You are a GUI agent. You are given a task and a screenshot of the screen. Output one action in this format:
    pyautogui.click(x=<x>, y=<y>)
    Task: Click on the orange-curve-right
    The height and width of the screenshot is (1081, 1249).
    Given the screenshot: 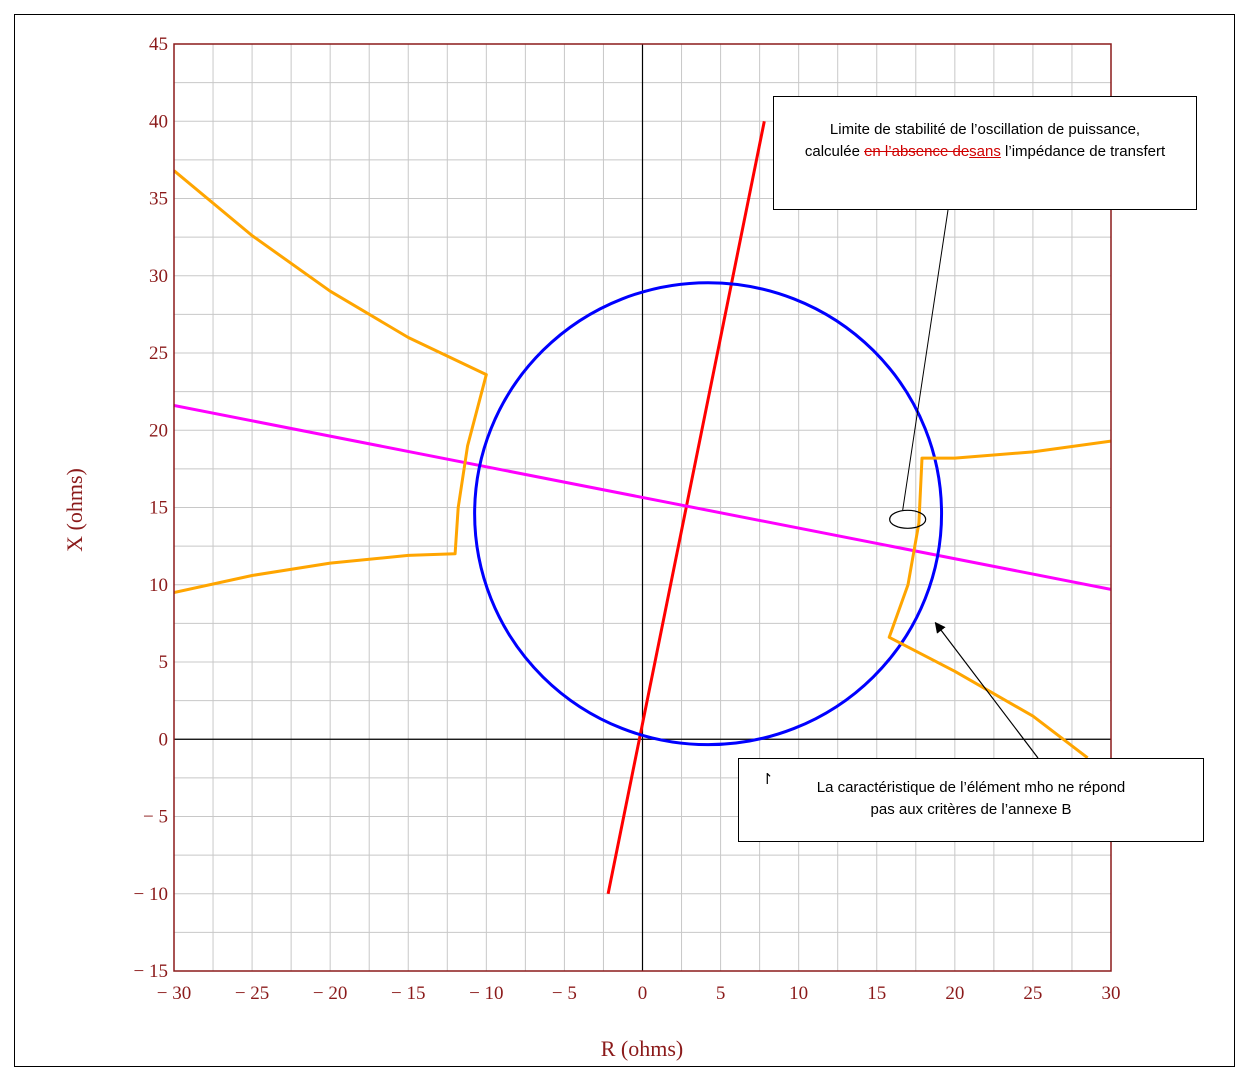 What is the action you would take?
    pyautogui.click(x=999, y=599)
    